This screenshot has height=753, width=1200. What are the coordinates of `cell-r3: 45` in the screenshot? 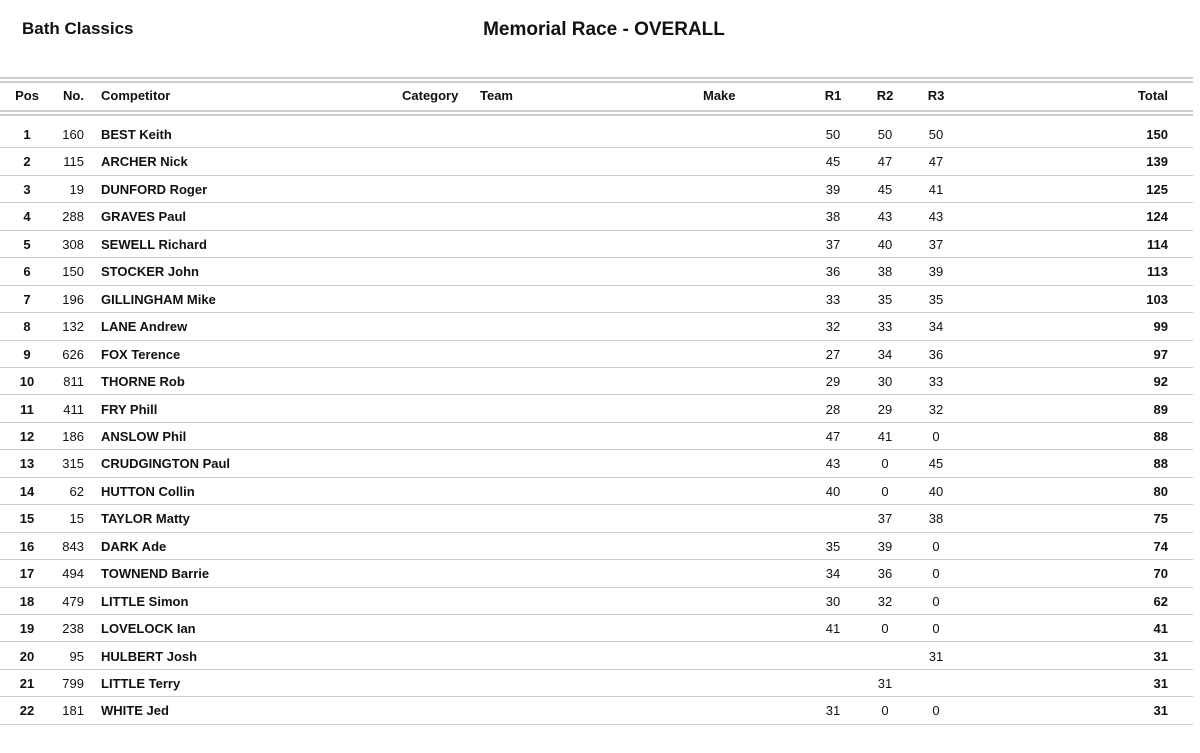 It's located at (936, 464).